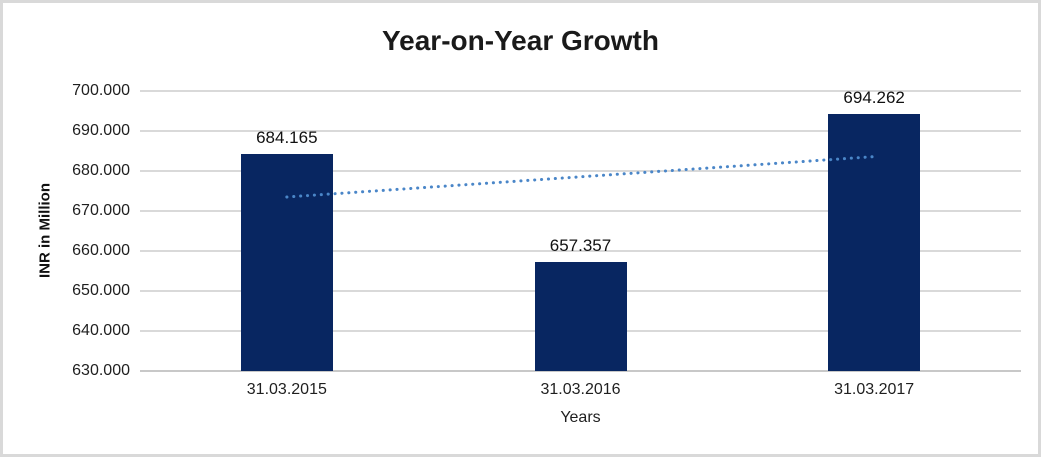 This screenshot has width=1041, height=457. What do you see at coordinates (874, 97) in the screenshot?
I see `bar-value-label: 694.262` at bounding box center [874, 97].